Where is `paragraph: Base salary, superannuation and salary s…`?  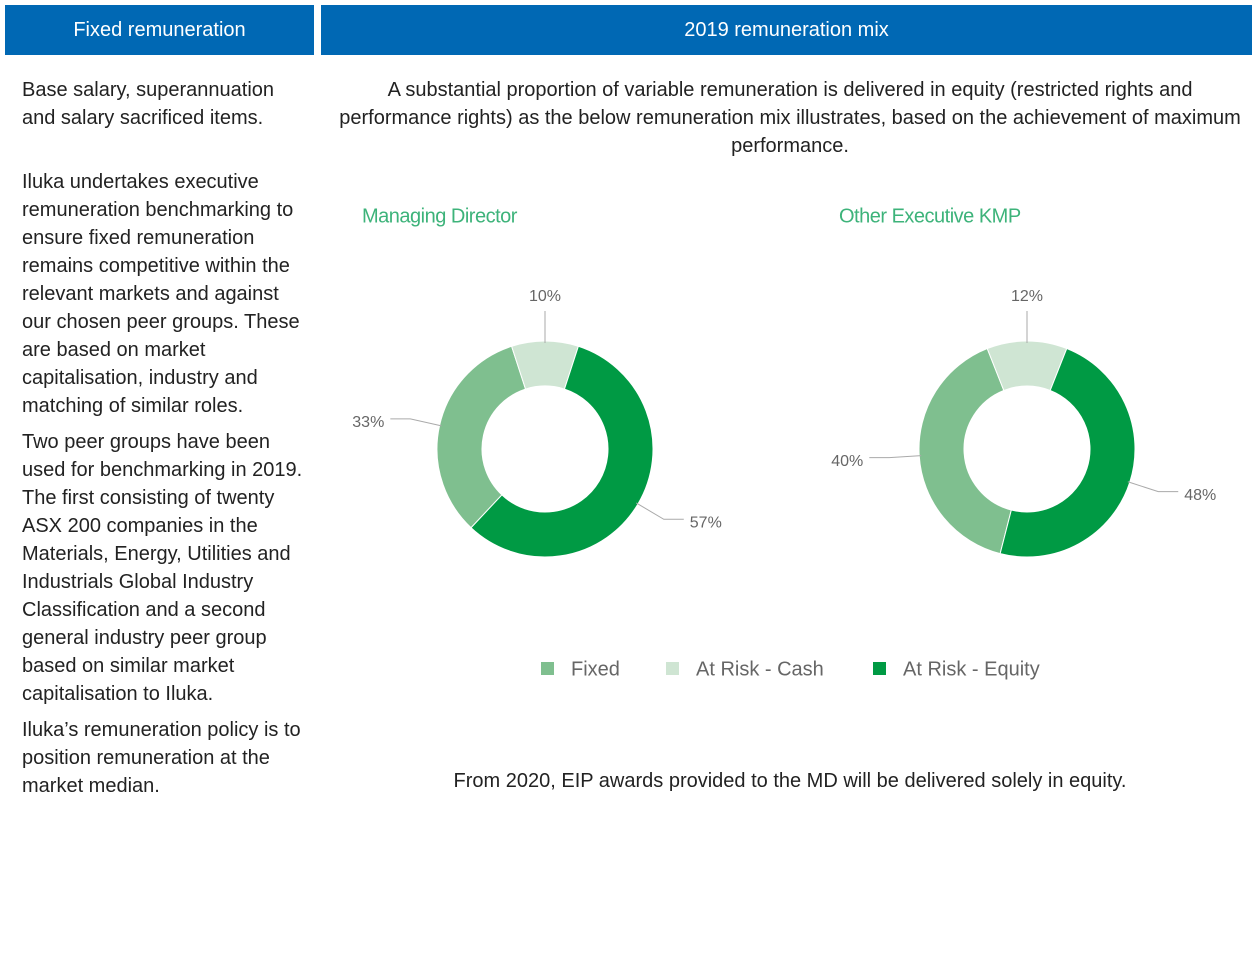 paragraph: Base salary, superannuation and salary s… is located at coordinates (148, 104).